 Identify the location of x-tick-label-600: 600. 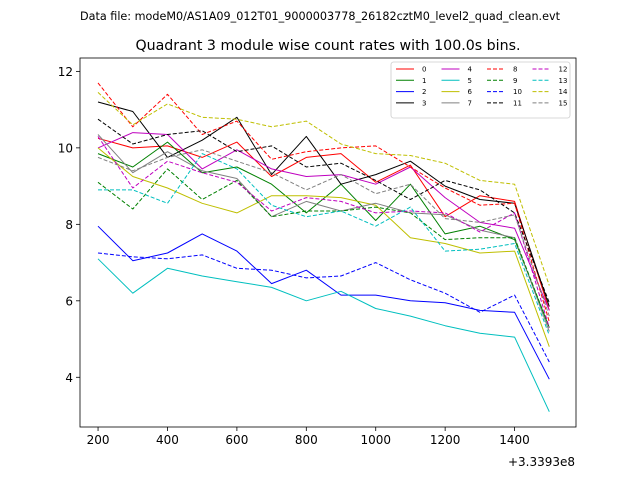
(236, 440).